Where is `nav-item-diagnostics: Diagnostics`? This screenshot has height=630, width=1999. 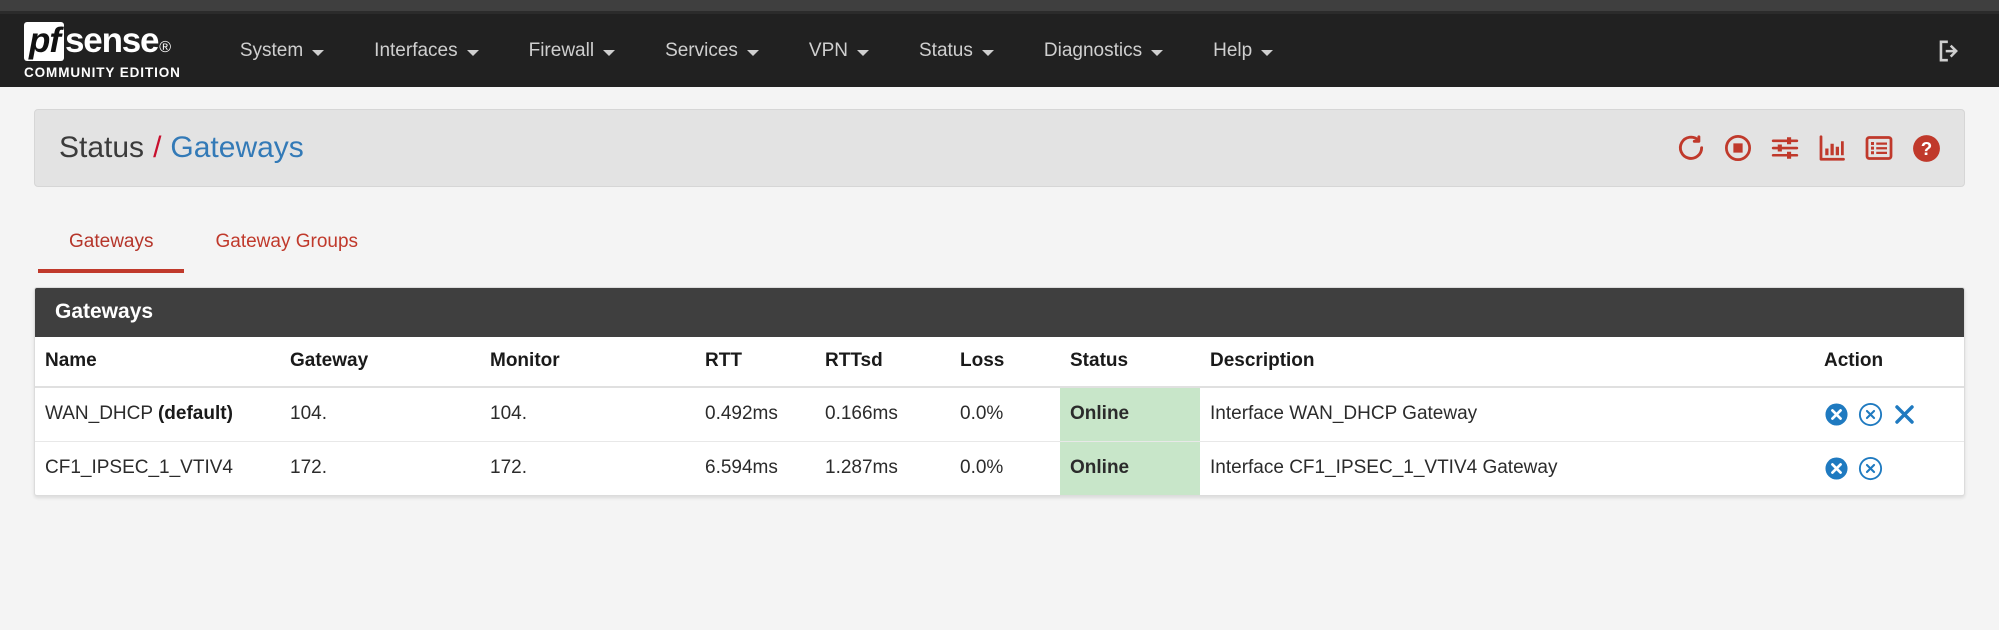 nav-item-diagnostics: Diagnostics is located at coordinates (1103, 50).